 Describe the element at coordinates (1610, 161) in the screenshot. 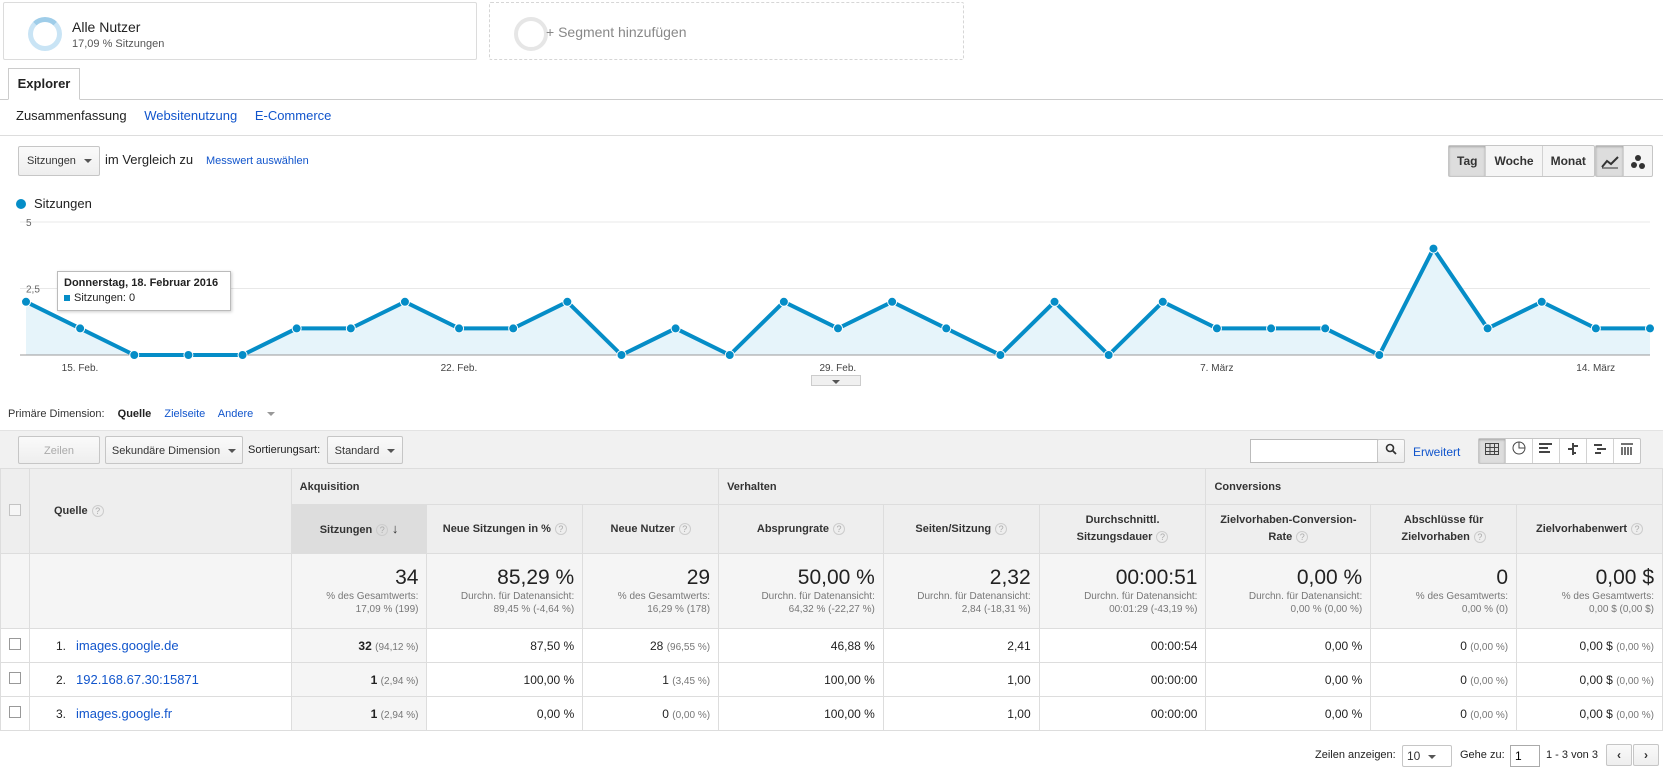

I see `line-chart-icon` at that location.